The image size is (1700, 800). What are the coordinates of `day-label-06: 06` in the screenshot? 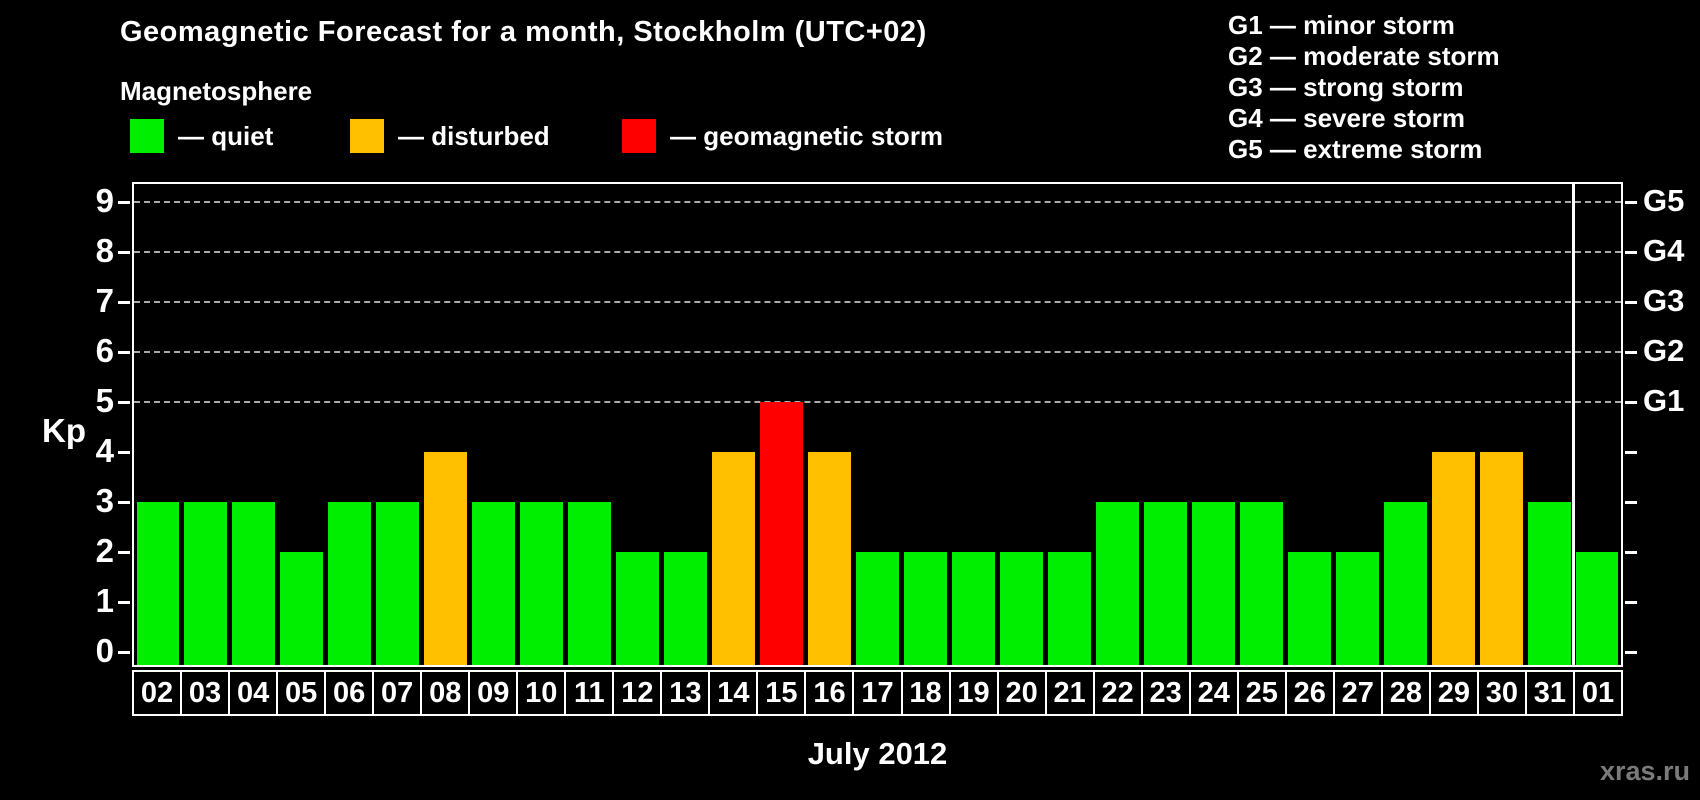 It's located at (349, 693).